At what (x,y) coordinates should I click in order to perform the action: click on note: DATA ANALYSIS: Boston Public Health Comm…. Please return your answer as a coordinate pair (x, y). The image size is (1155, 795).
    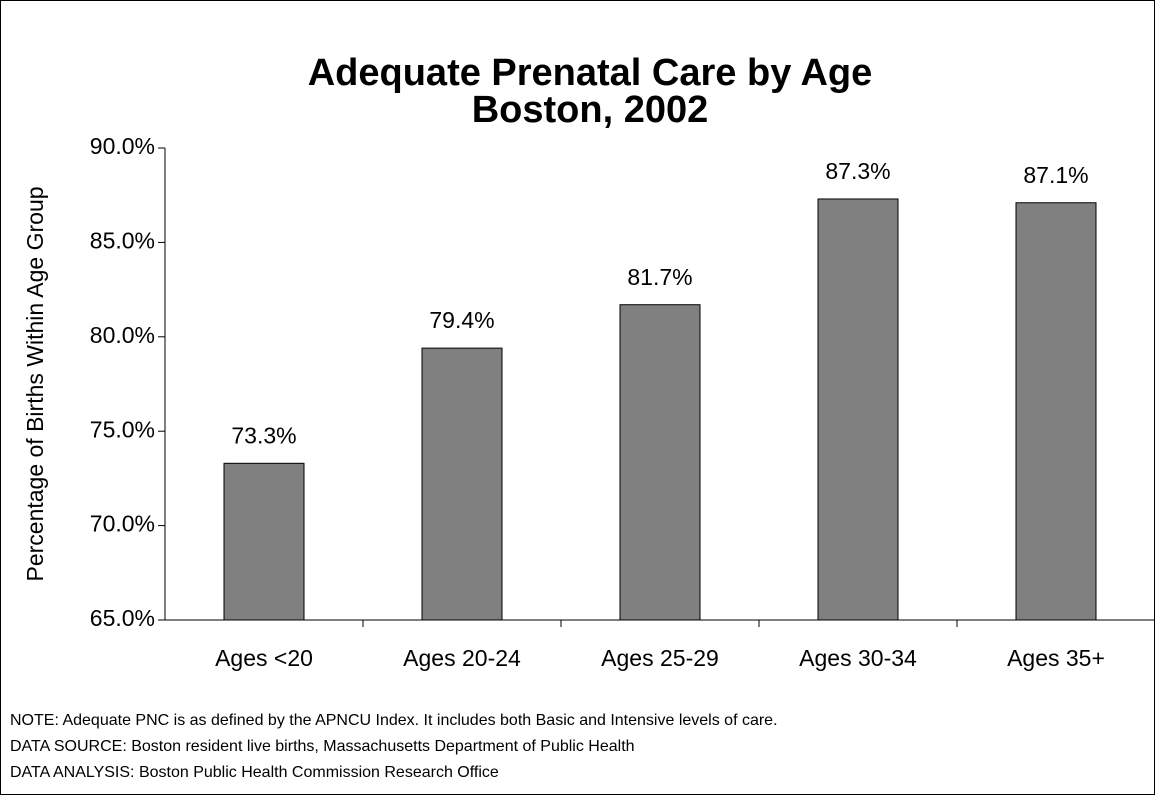
    Looking at the image, I should click on (254, 772).